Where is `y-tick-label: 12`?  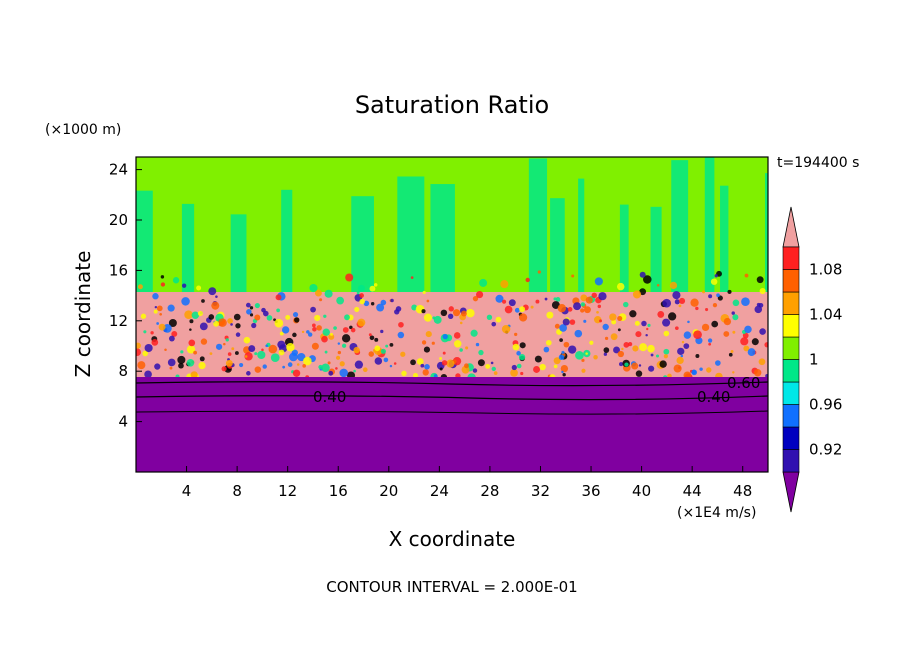
y-tick-label: 12 is located at coordinates (118, 321).